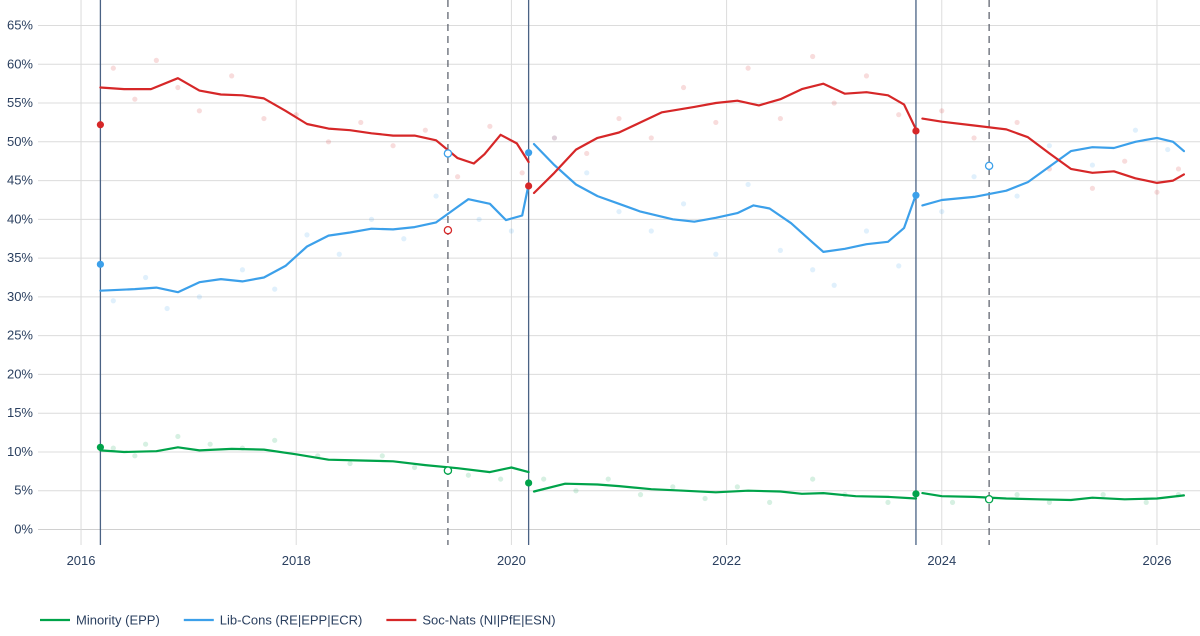  What do you see at coordinates (471, 620) in the screenshot?
I see `legend-item: Soc-Nats (NI|PfE|ESN)` at bounding box center [471, 620].